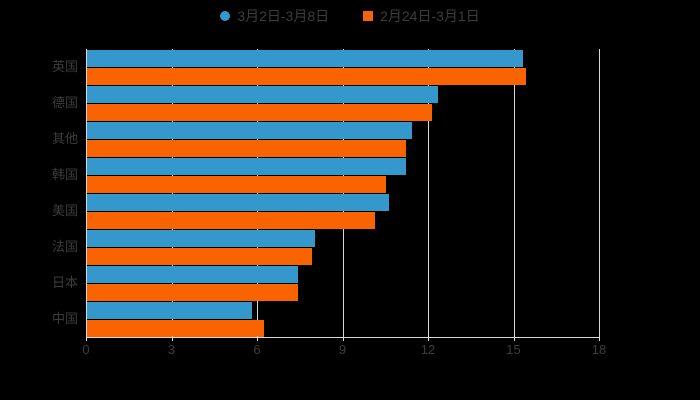 This screenshot has height=400, width=700. Describe the element at coordinates (64, 174) in the screenshot. I see `y-axis-label-3: 韩国` at that location.